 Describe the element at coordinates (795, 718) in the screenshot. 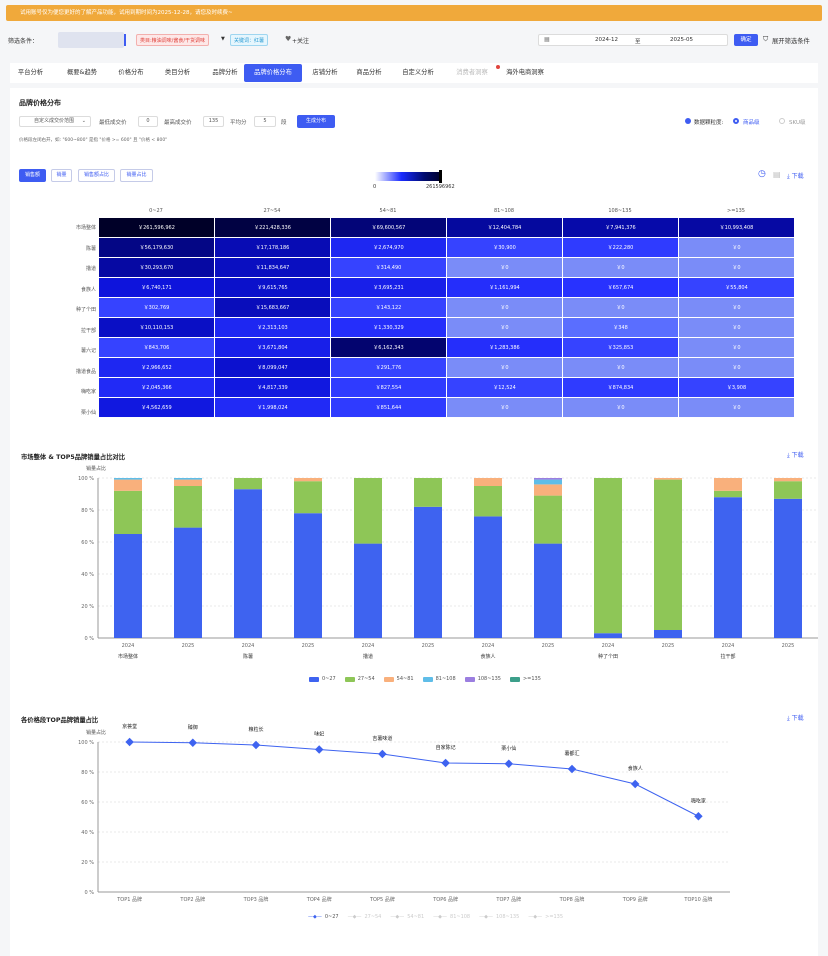

I see `download-button-chart2: ⤓ 下载` at that location.